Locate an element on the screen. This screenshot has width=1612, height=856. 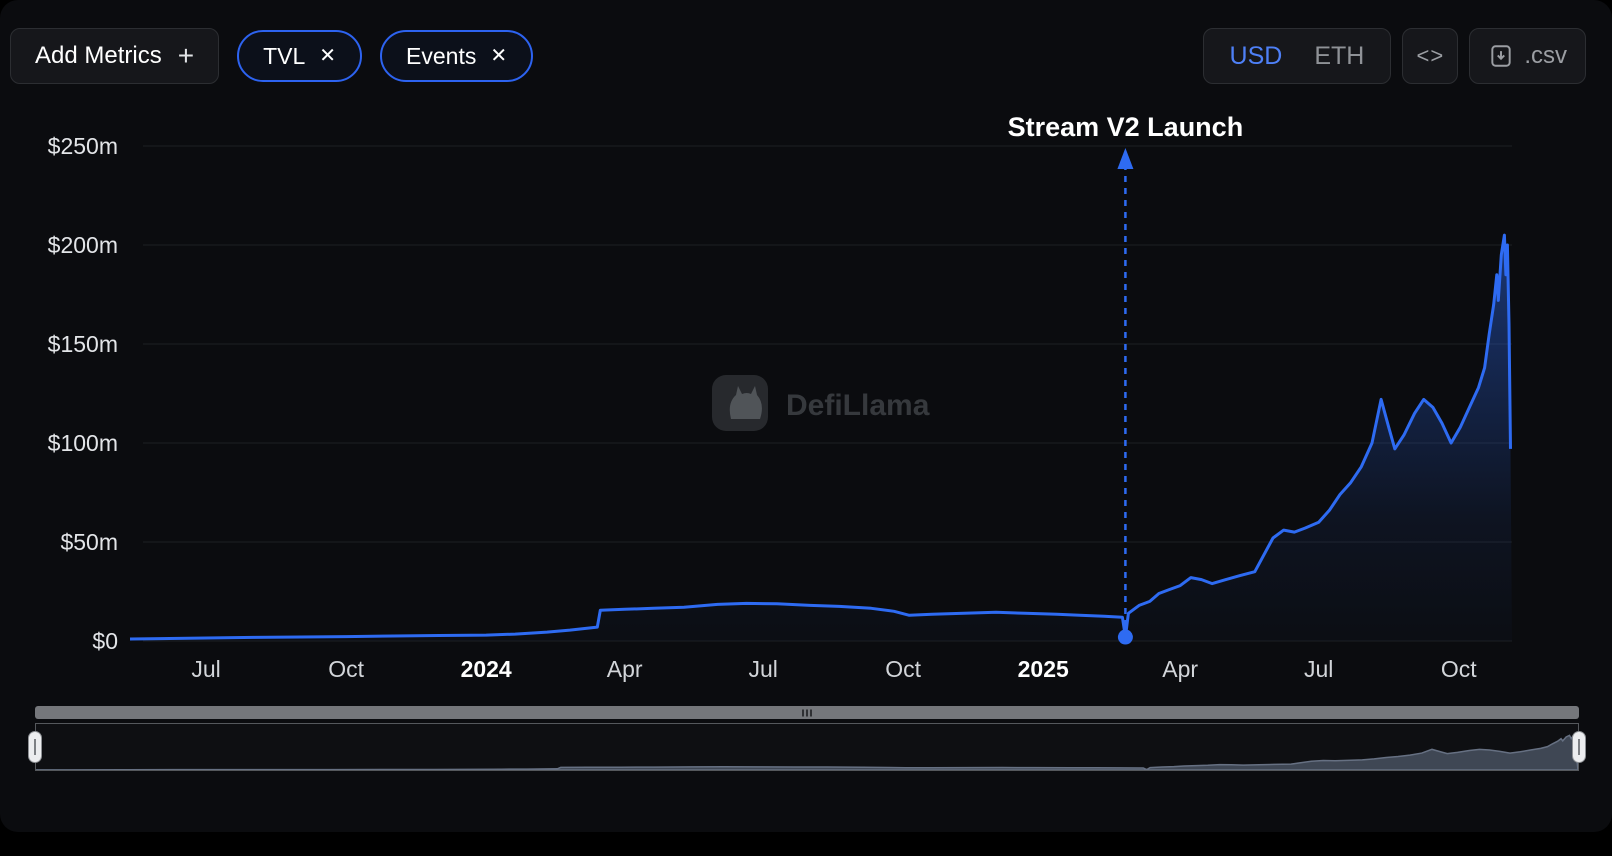
event-marker is located at coordinates (1125, 637).